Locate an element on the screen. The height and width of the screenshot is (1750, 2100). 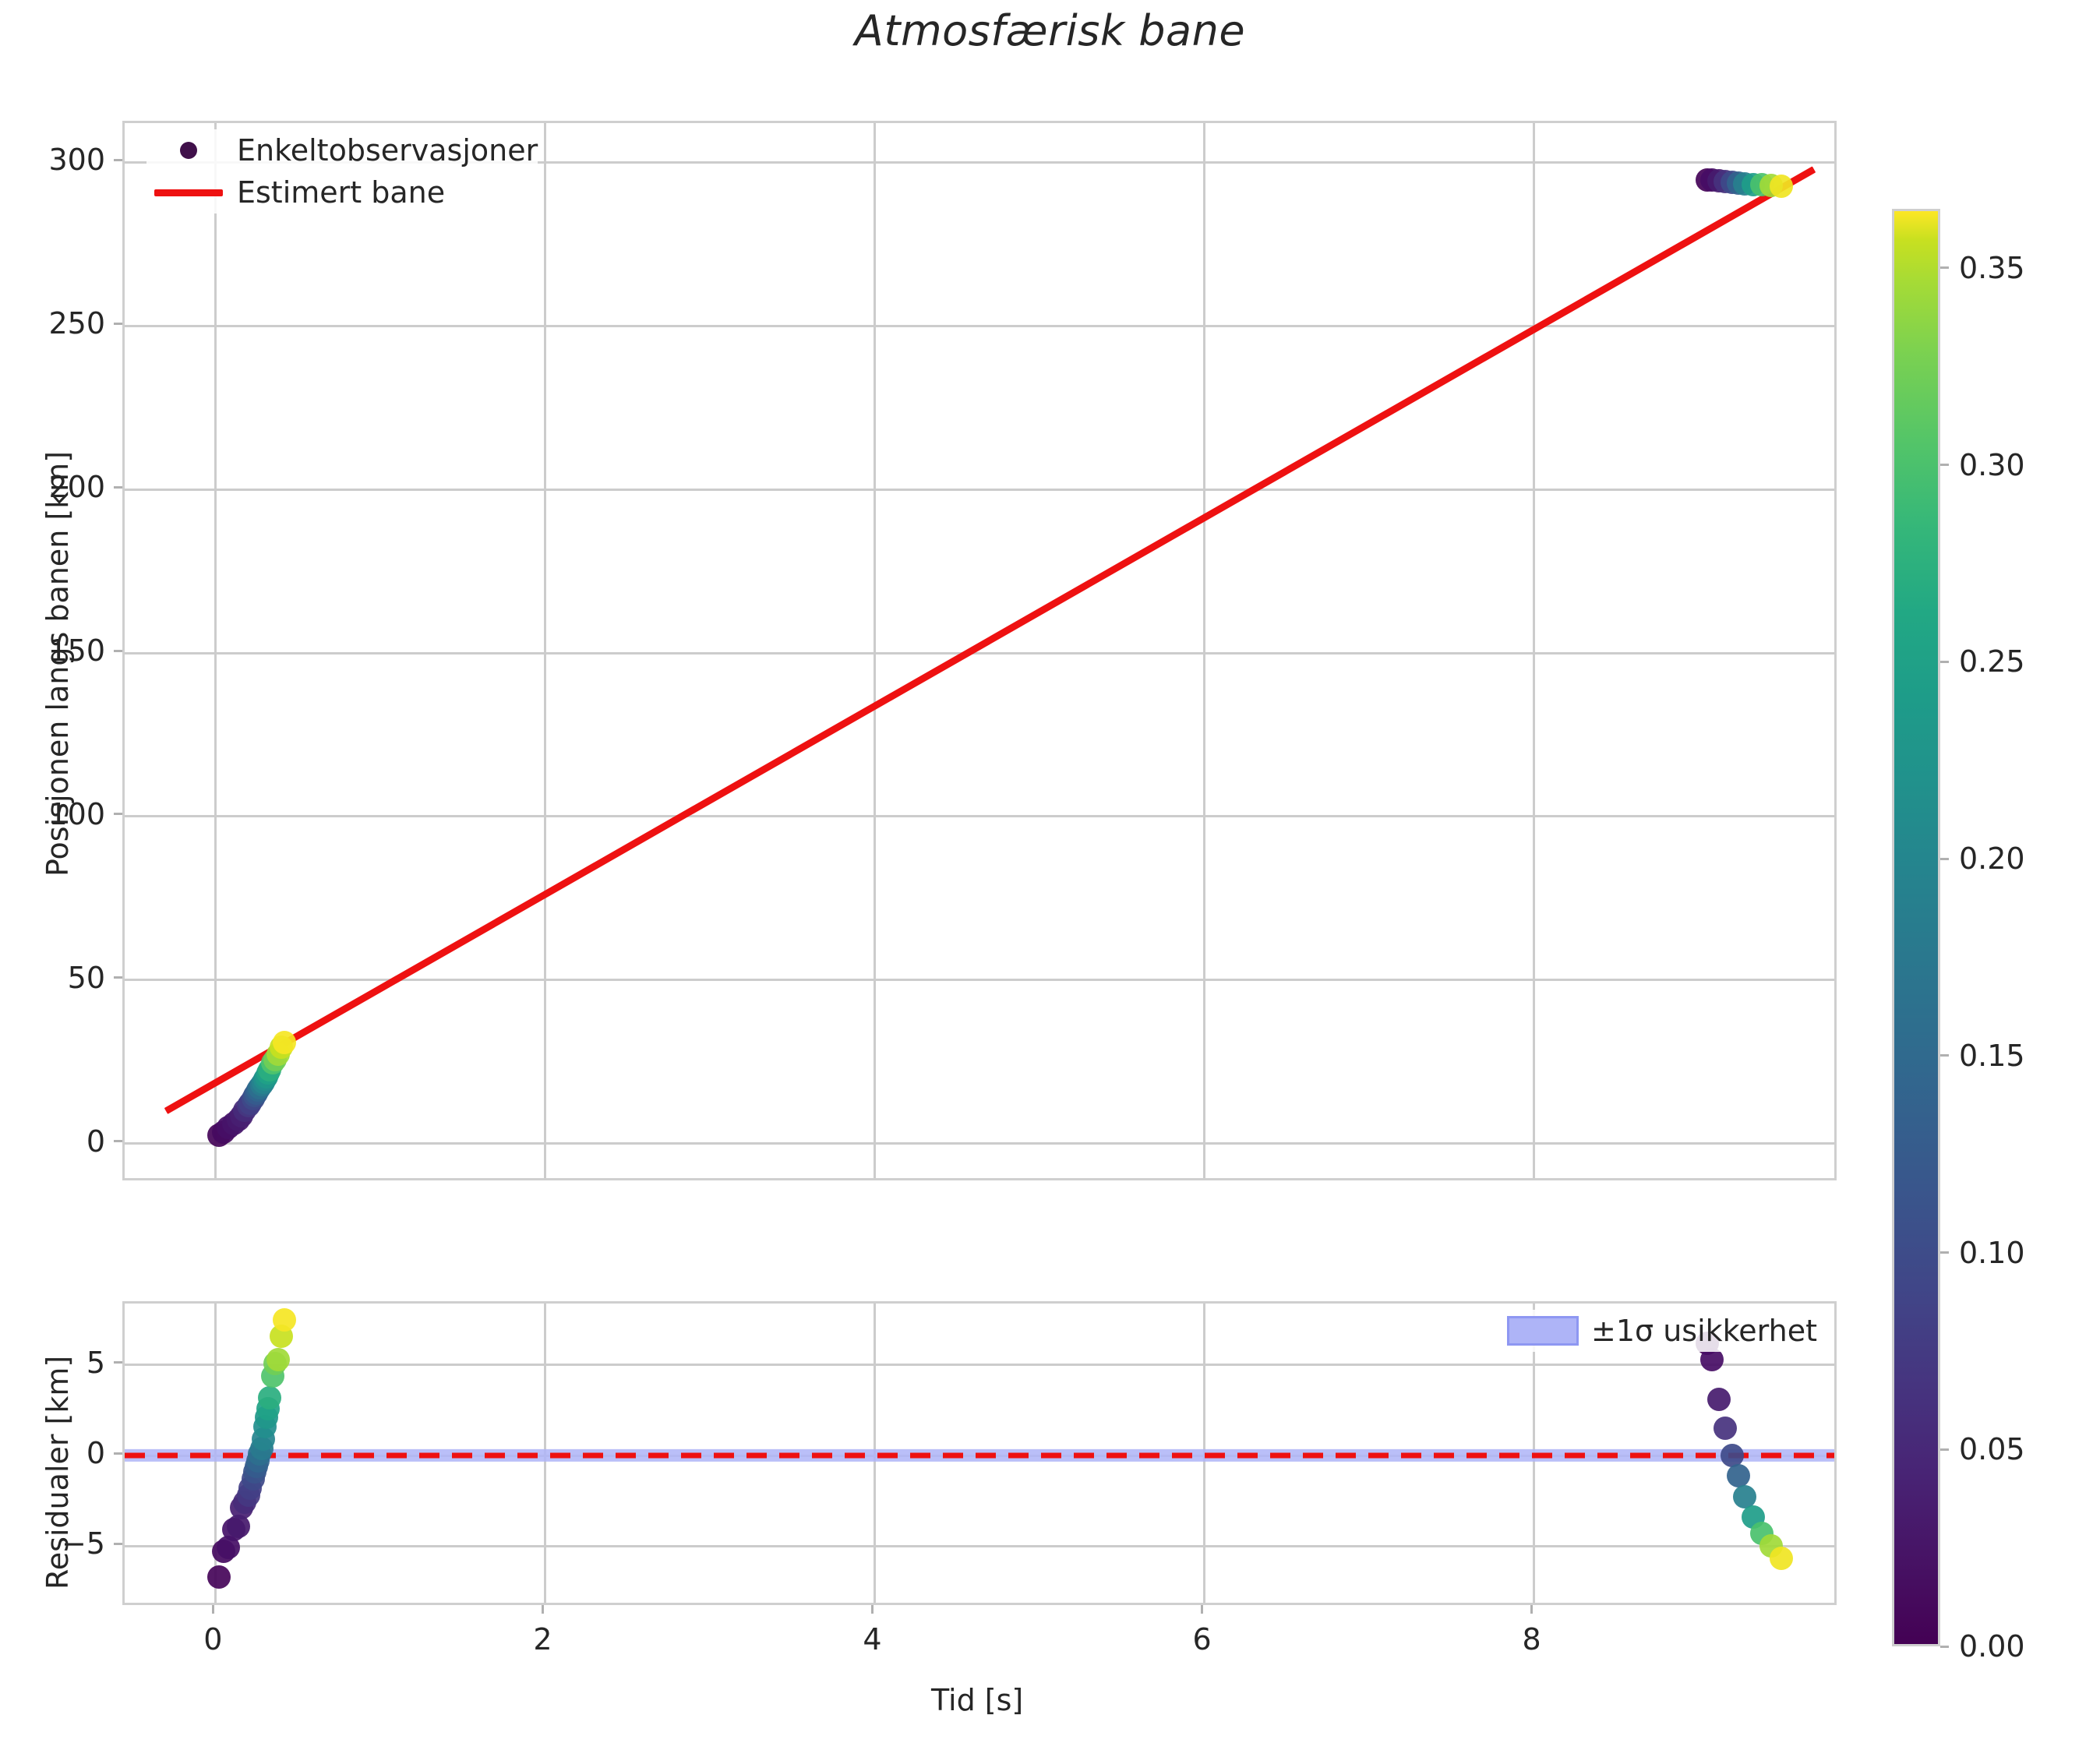
legend-label-scatter: Enkeltobservasjoner is located at coordinates (388, 150).